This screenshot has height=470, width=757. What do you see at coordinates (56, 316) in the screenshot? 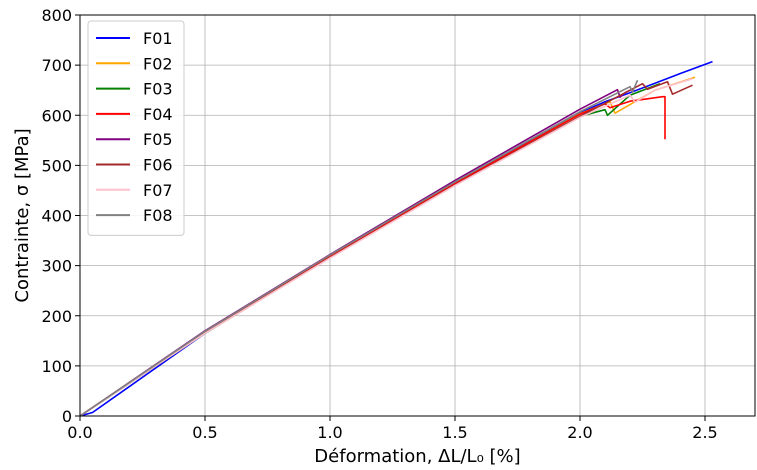
I see `y-tick-label: 200` at bounding box center [56, 316].